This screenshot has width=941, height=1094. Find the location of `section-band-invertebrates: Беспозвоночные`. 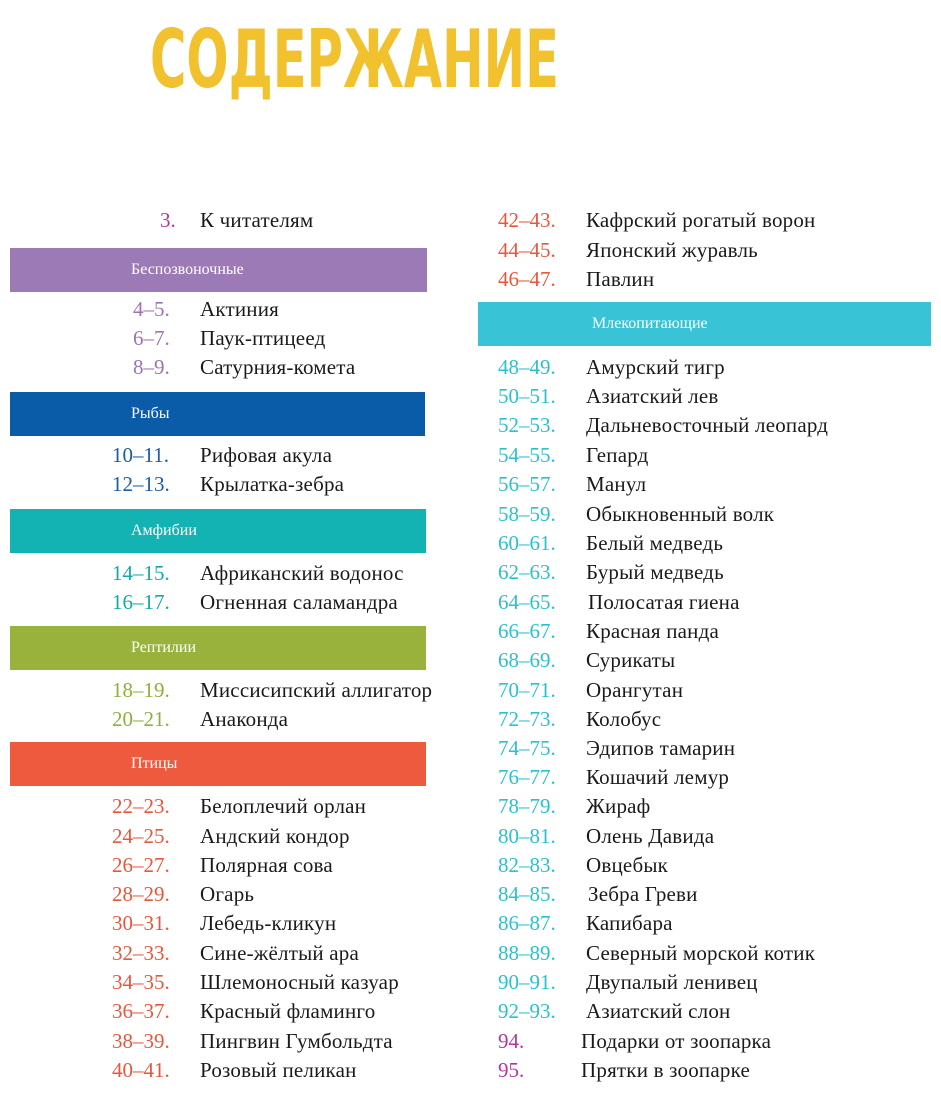

section-band-invertebrates: Беспозвоночные is located at coordinates (218, 270).